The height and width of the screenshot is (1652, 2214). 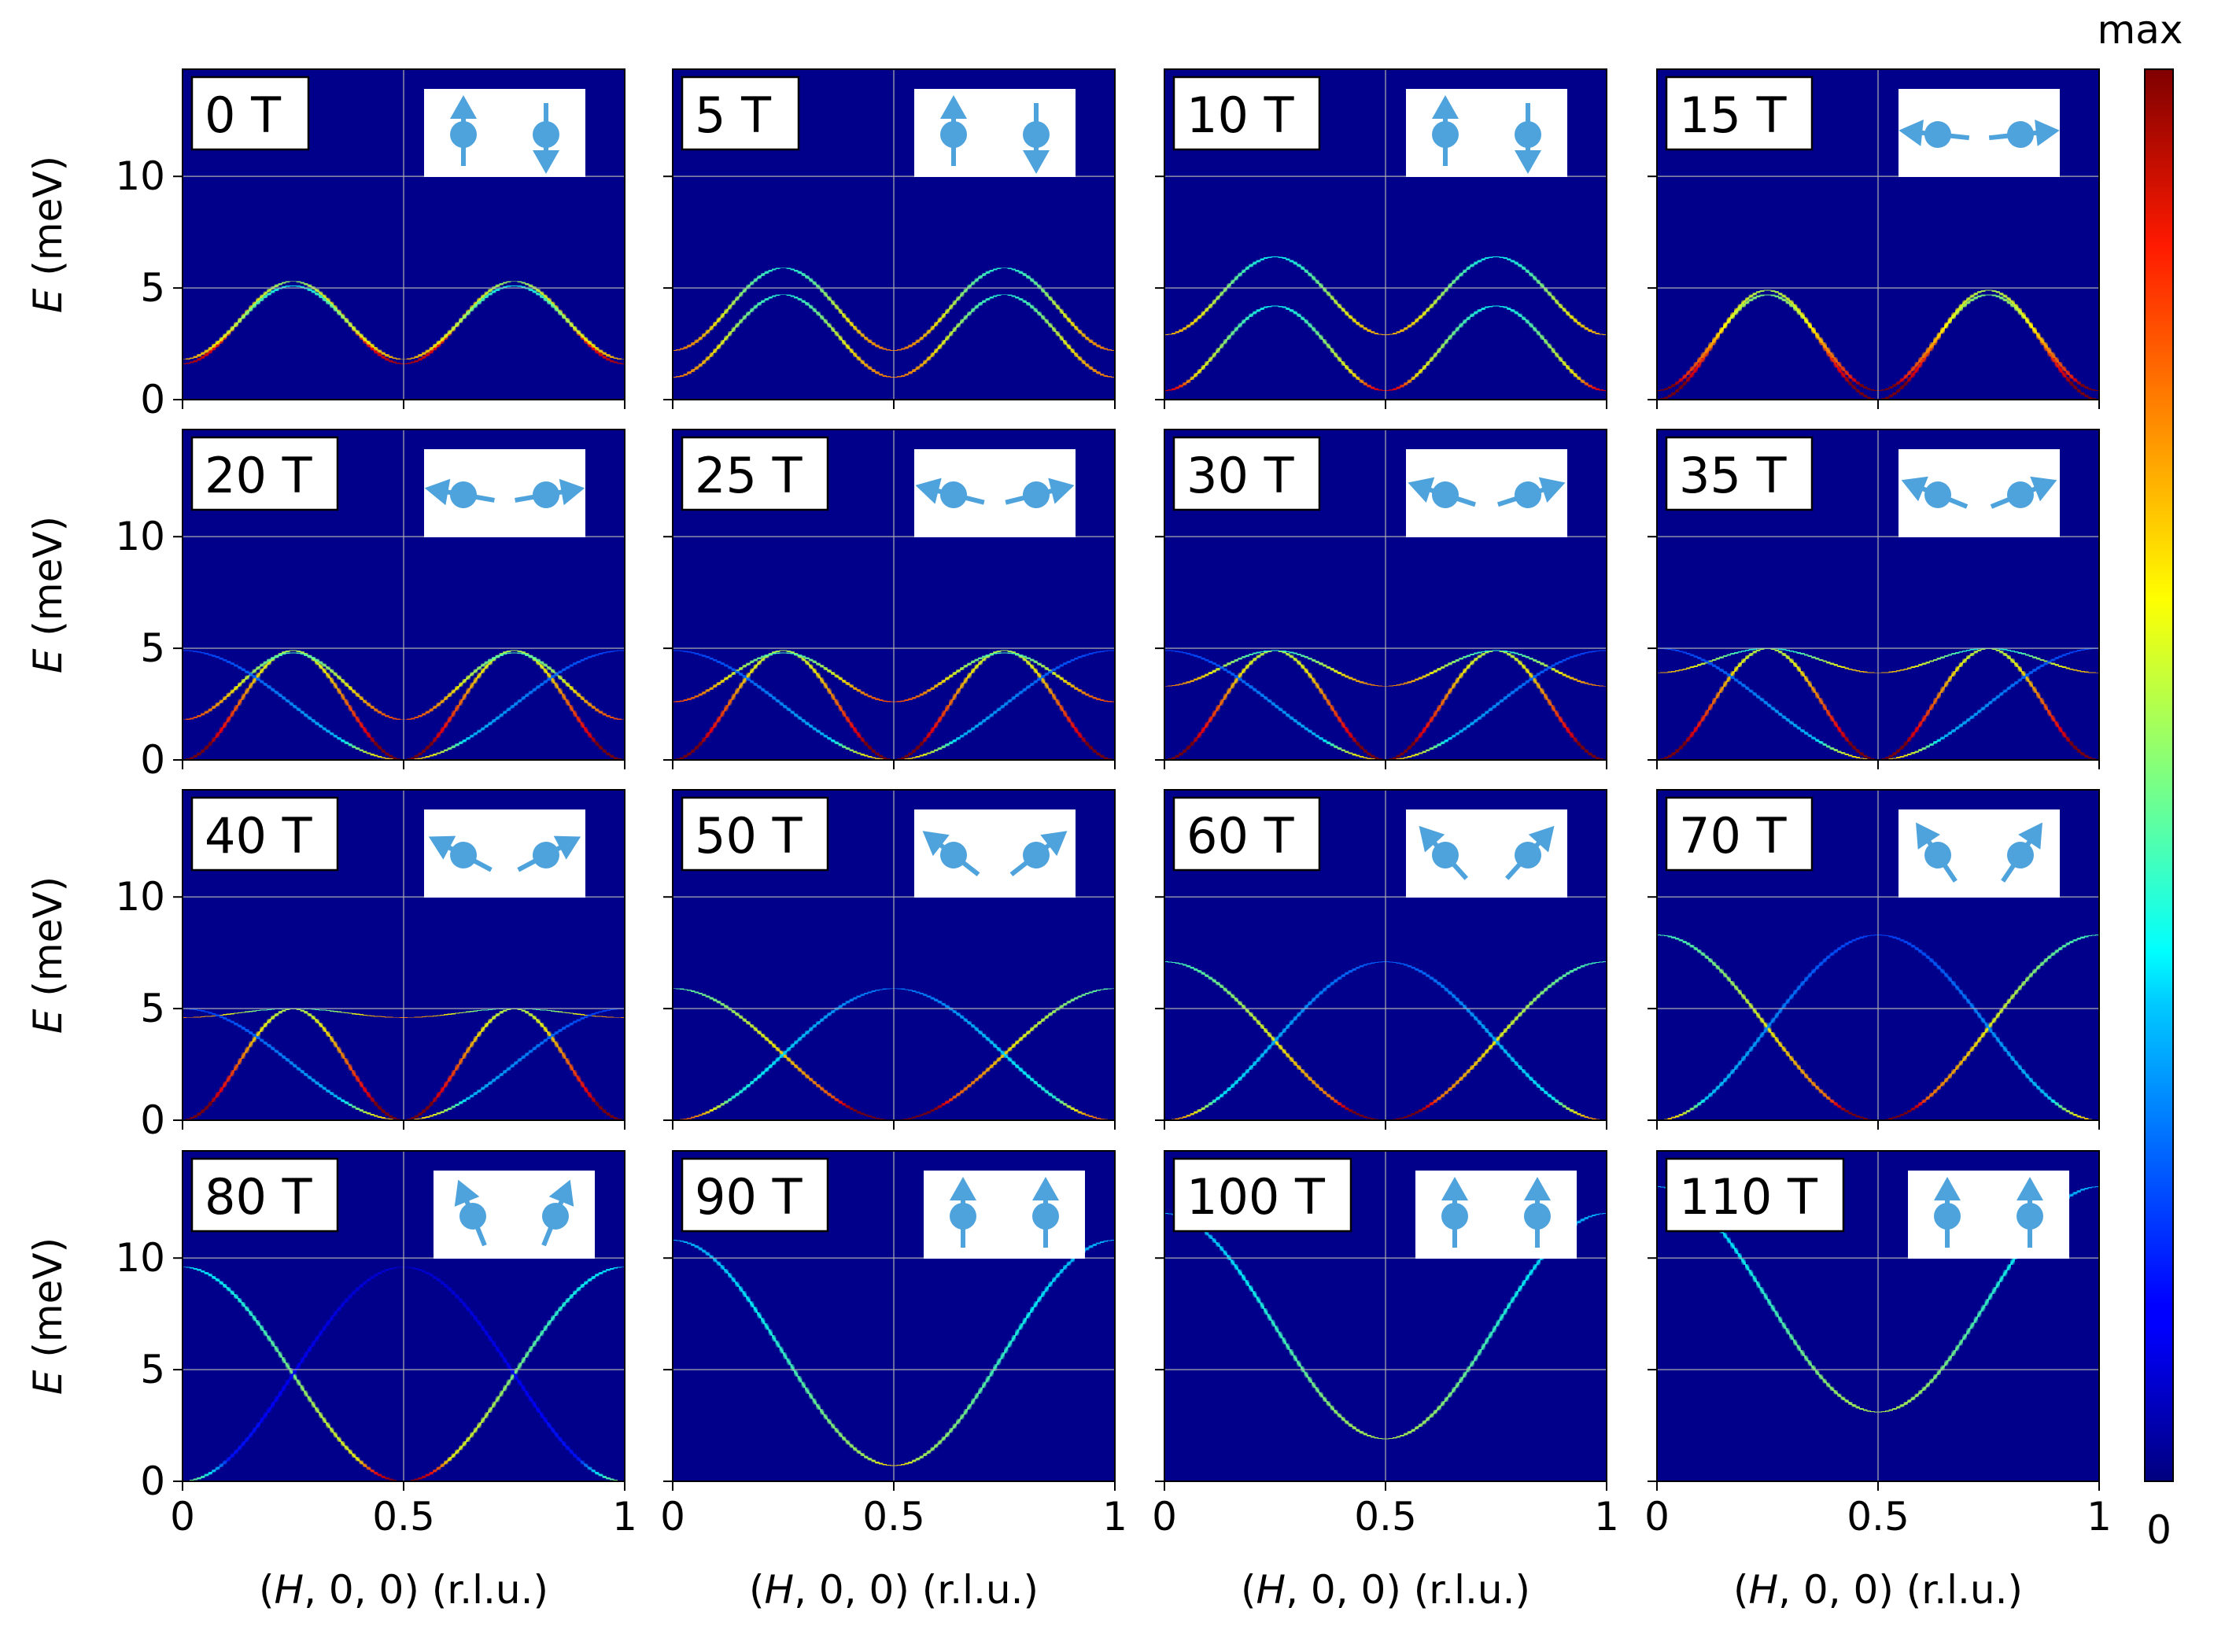 What do you see at coordinates (243, 115) in the screenshot?
I see `field-label: 0 T` at bounding box center [243, 115].